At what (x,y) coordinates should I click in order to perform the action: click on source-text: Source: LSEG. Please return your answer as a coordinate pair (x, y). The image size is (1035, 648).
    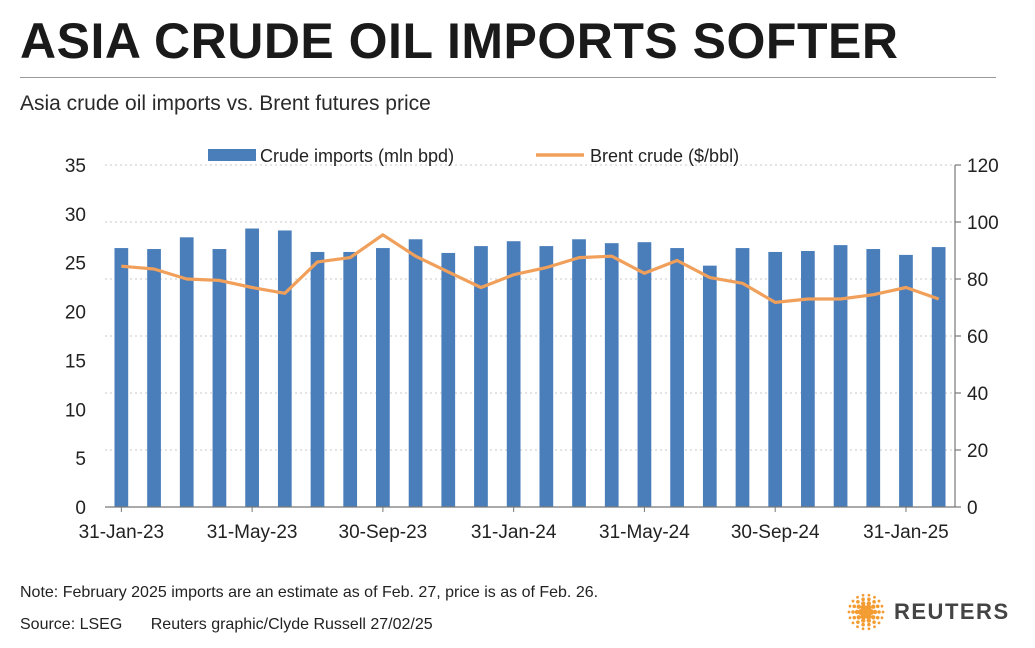
    Looking at the image, I should click on (71, 624).